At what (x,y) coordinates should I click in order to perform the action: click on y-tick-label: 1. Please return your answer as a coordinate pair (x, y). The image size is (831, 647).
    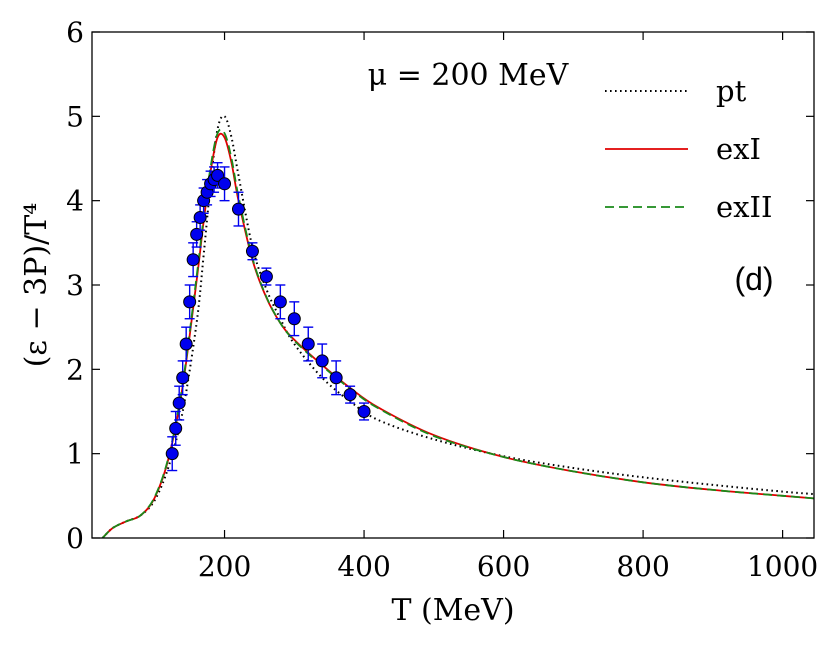
    Looking at the image, I should click on (75, 454).